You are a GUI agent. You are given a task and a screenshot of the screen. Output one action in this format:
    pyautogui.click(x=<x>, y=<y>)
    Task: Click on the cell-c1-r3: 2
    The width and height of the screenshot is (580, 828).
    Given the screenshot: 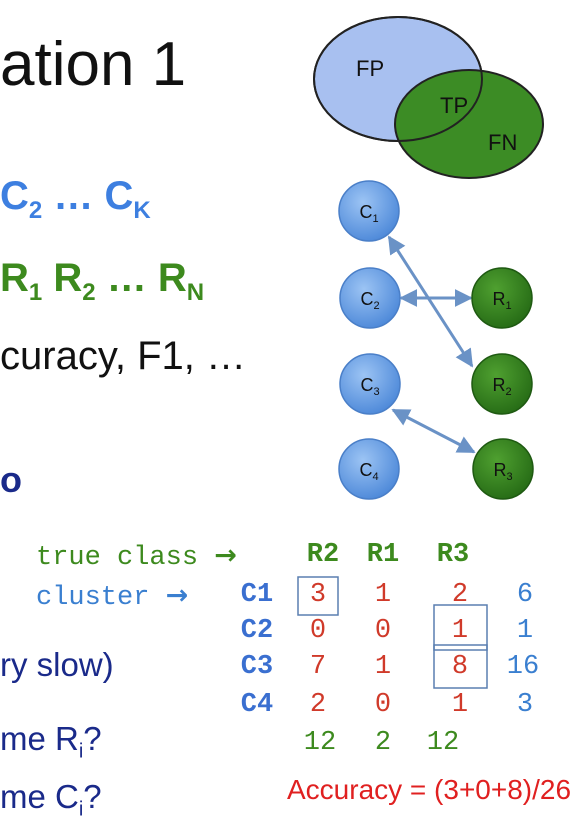 What is the action you would take?
    pyautogui.click(x=460, y=595)
    